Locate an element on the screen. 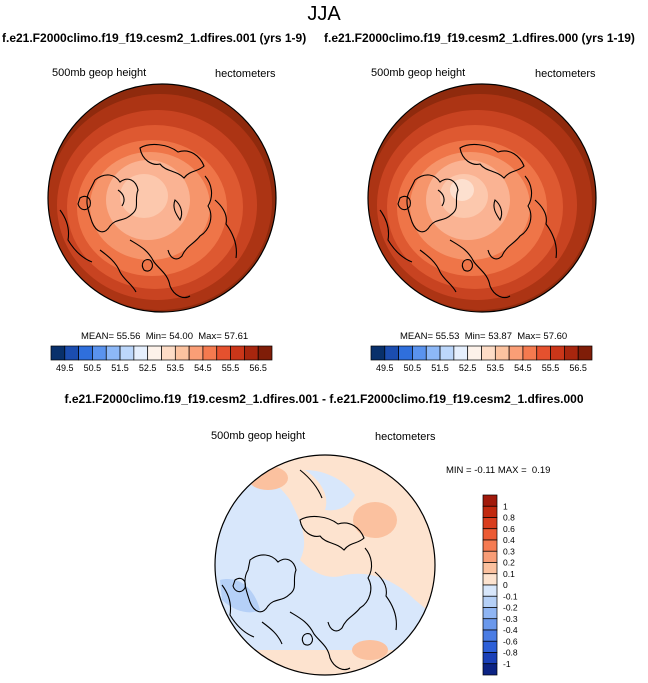 The width and height of the screenshot is (648, 683). colorbar-3-tick-label: -1 is located at coordinates (507, 664).